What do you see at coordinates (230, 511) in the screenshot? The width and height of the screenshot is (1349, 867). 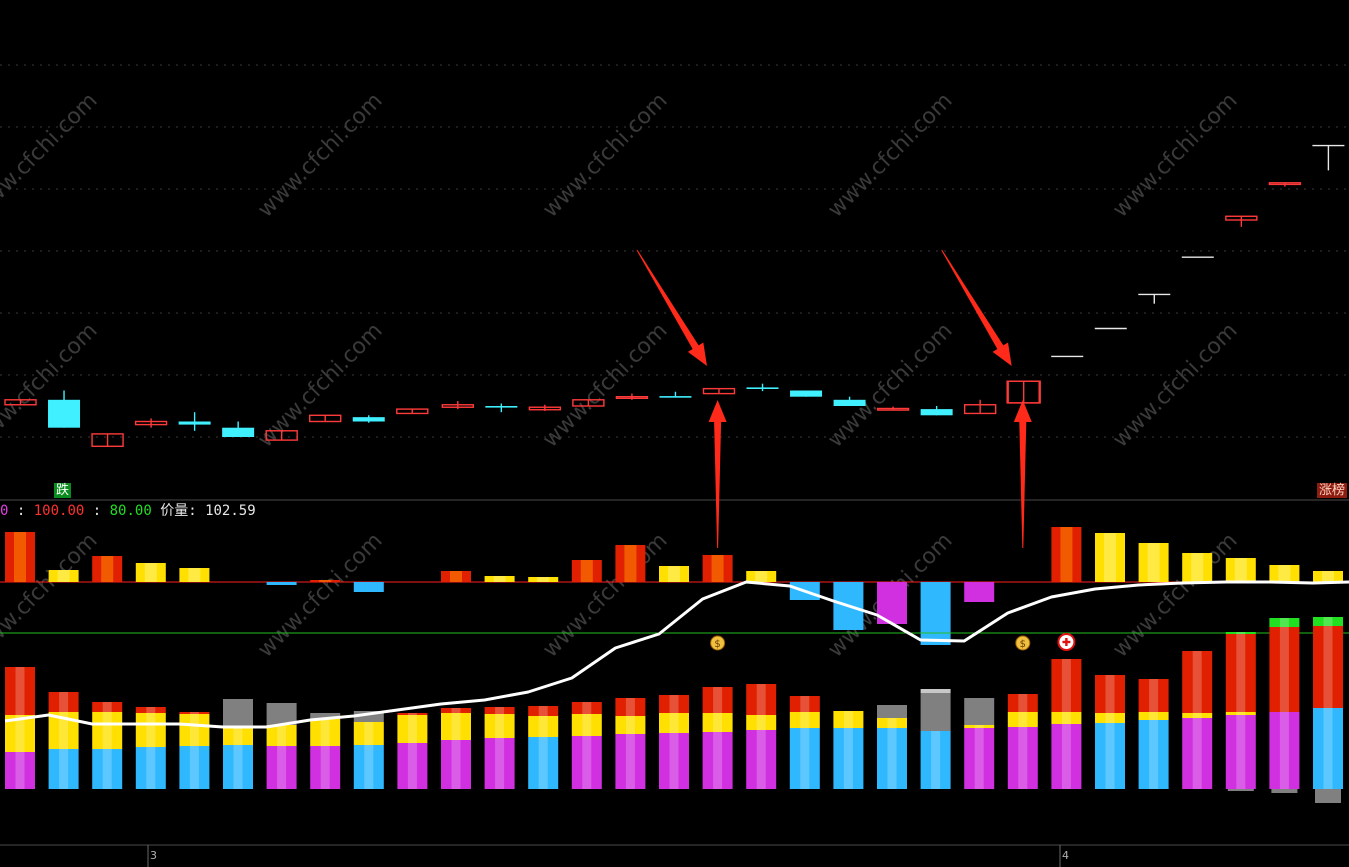 I see `indicator-value-3: 102.59` at bounding box center [230, 511].